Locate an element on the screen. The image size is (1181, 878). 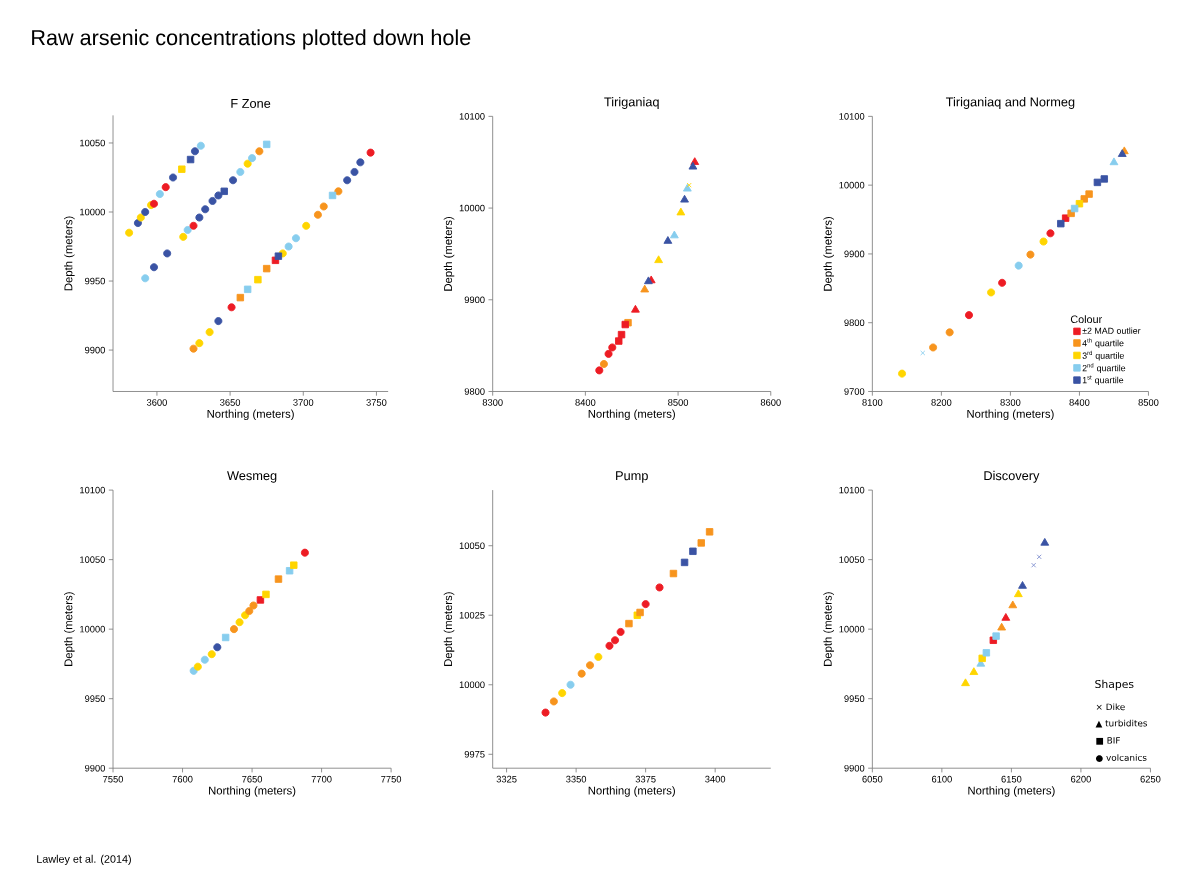
x-tick-label: 8100 is located at coordinates (872, 402).